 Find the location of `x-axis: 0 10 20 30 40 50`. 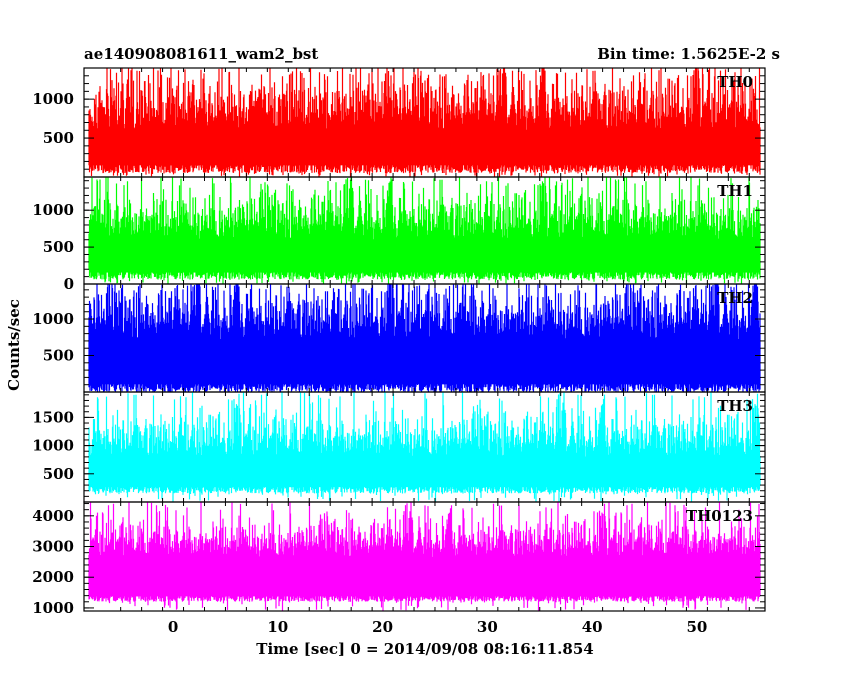

x-axis: 0 10 20 30 40 50 is located at coordinates (438, 627).